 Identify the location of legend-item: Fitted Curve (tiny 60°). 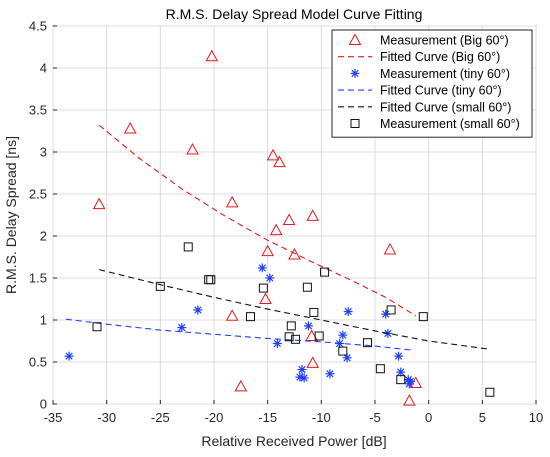
(420, 91).